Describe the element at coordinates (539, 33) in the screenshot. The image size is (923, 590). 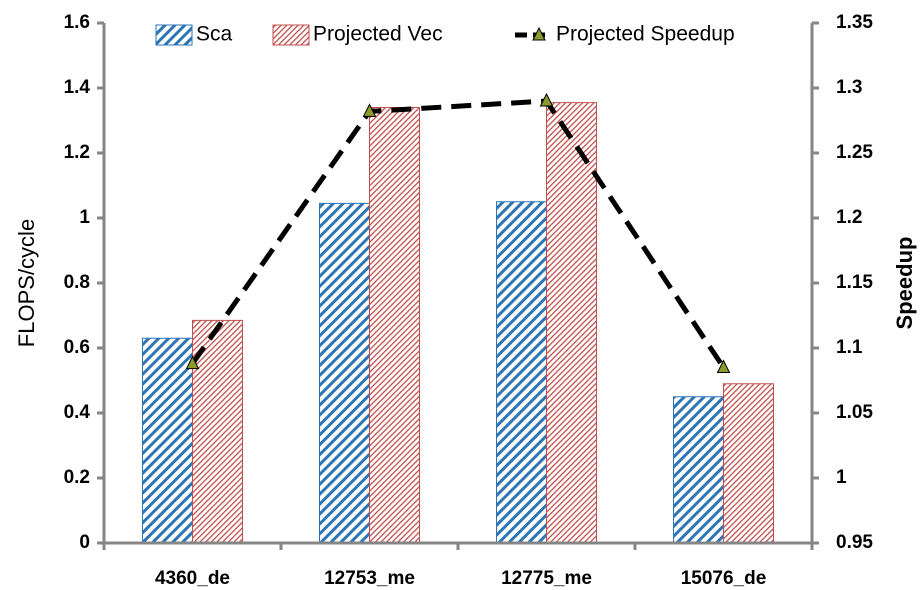
I see `legend-marker` at that location.